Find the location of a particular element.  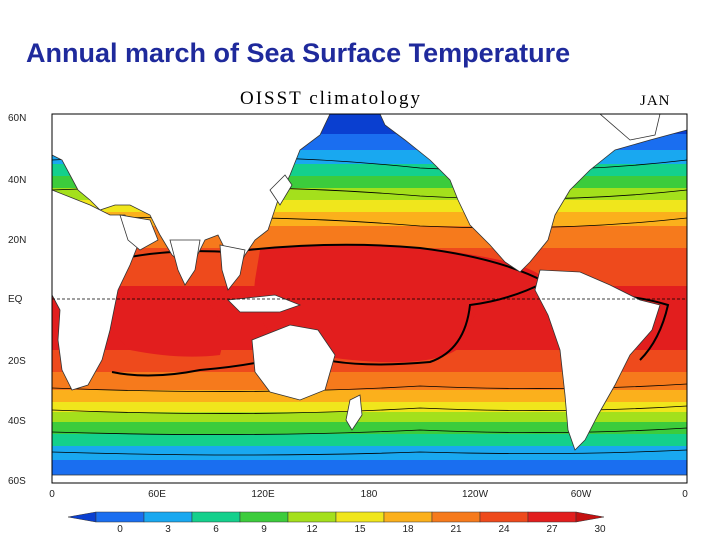

colorbar-tick: 24 is located at coordinates (504, 529).